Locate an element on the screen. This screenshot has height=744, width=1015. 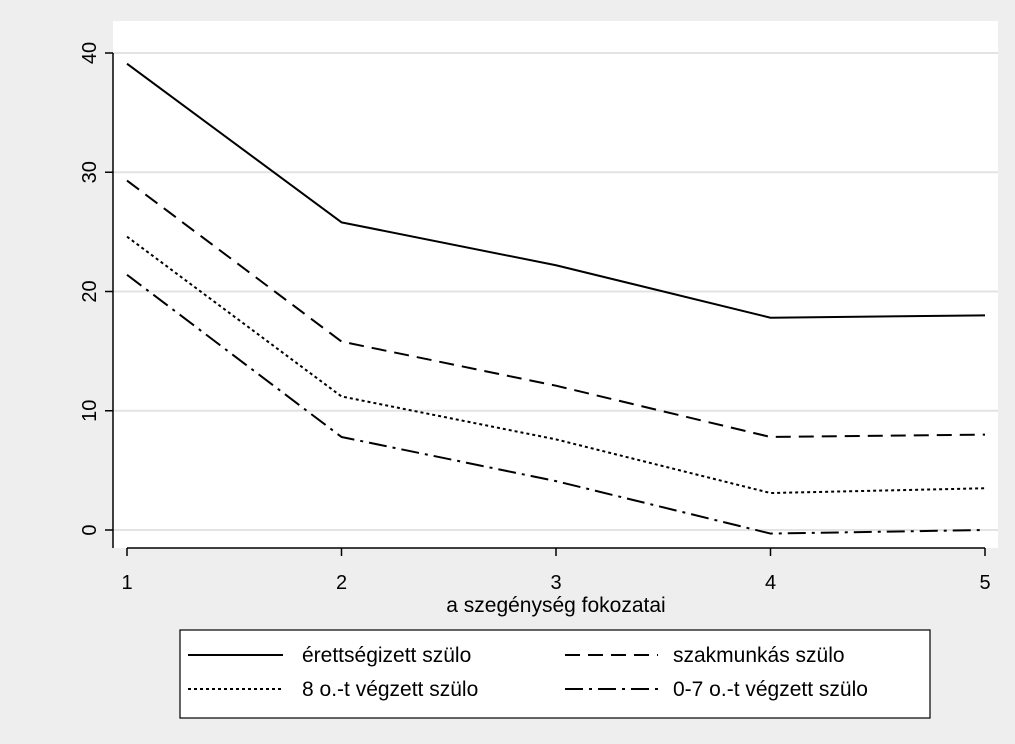
x-tick-label: 4 is located at coordinates (770, 583).